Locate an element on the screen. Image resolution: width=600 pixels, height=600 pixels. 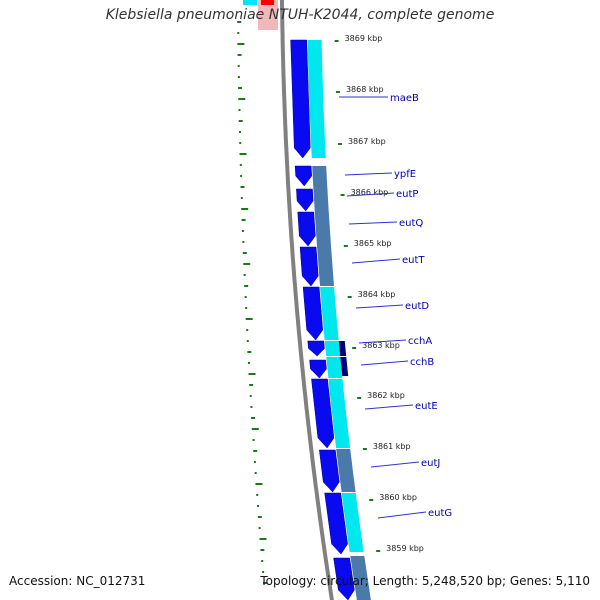
gene-label: cchB is located at coordinates (422, 362).